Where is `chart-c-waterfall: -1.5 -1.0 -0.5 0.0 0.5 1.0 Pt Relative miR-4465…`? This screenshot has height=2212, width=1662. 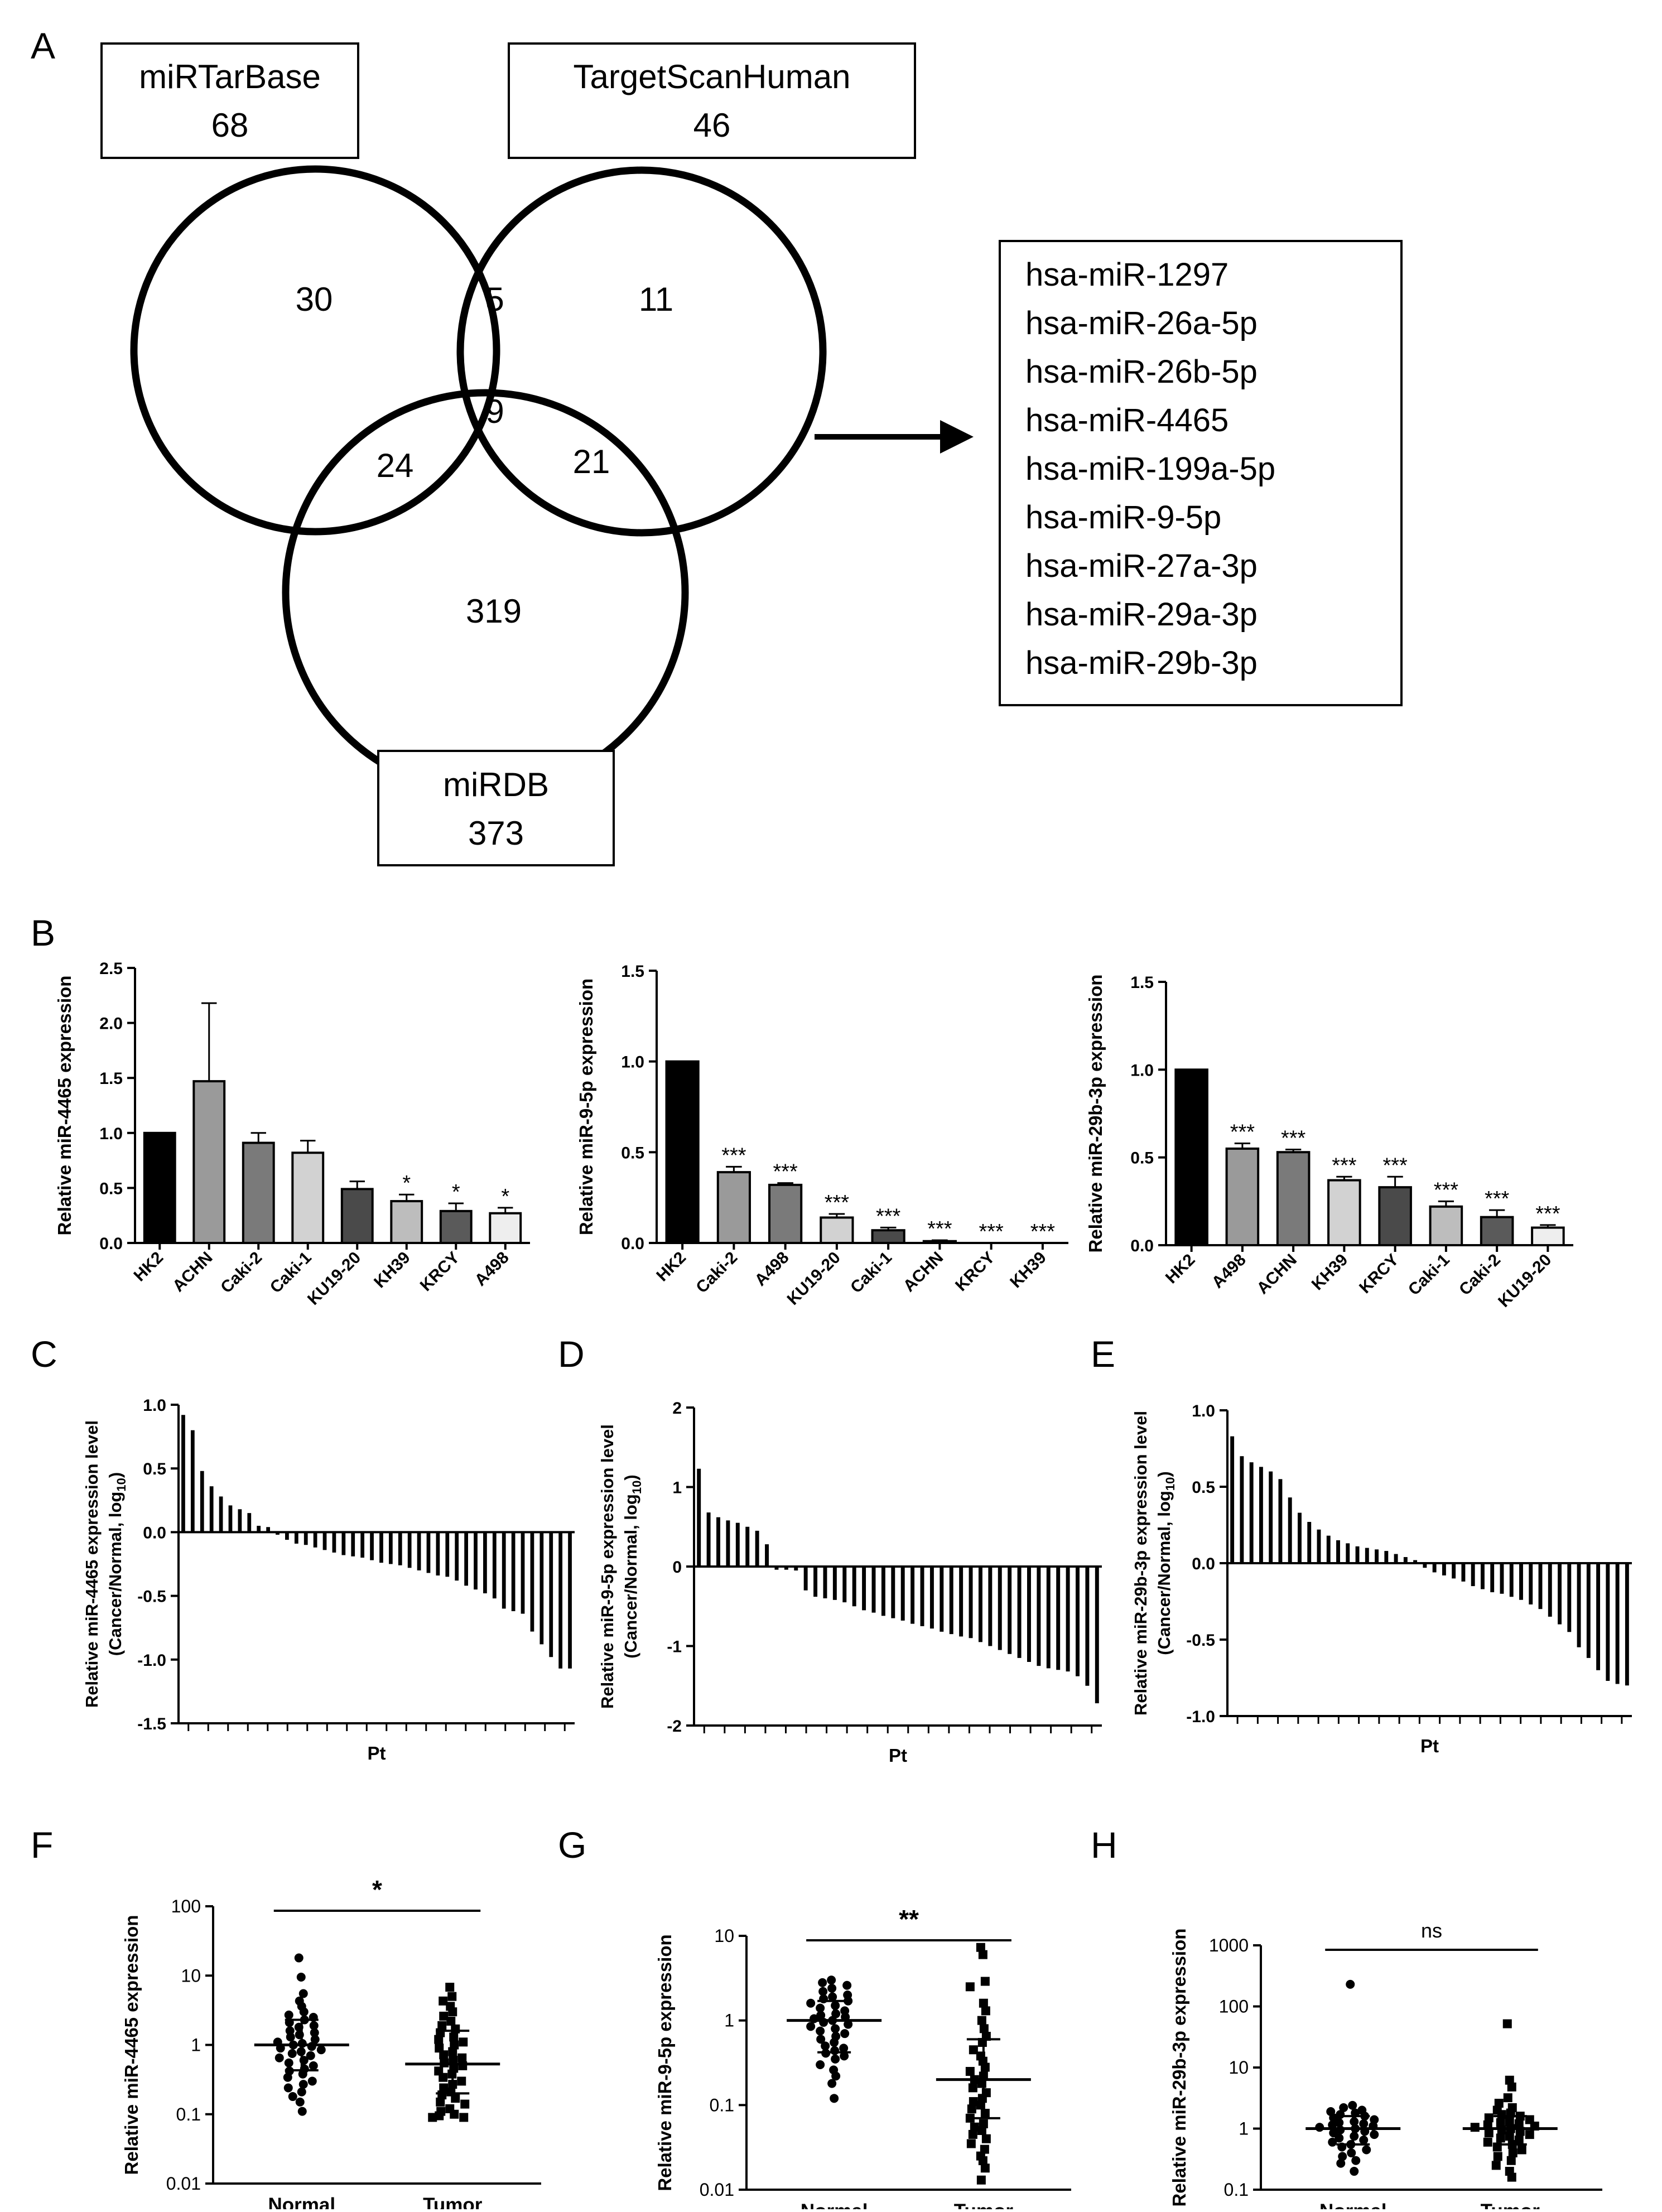
chart-c-waterfall: -1.5 -1.0 -0.5 0.0 0.5 1.0 Pt Relative miR-4465… is located at coordinates (328, 1579).